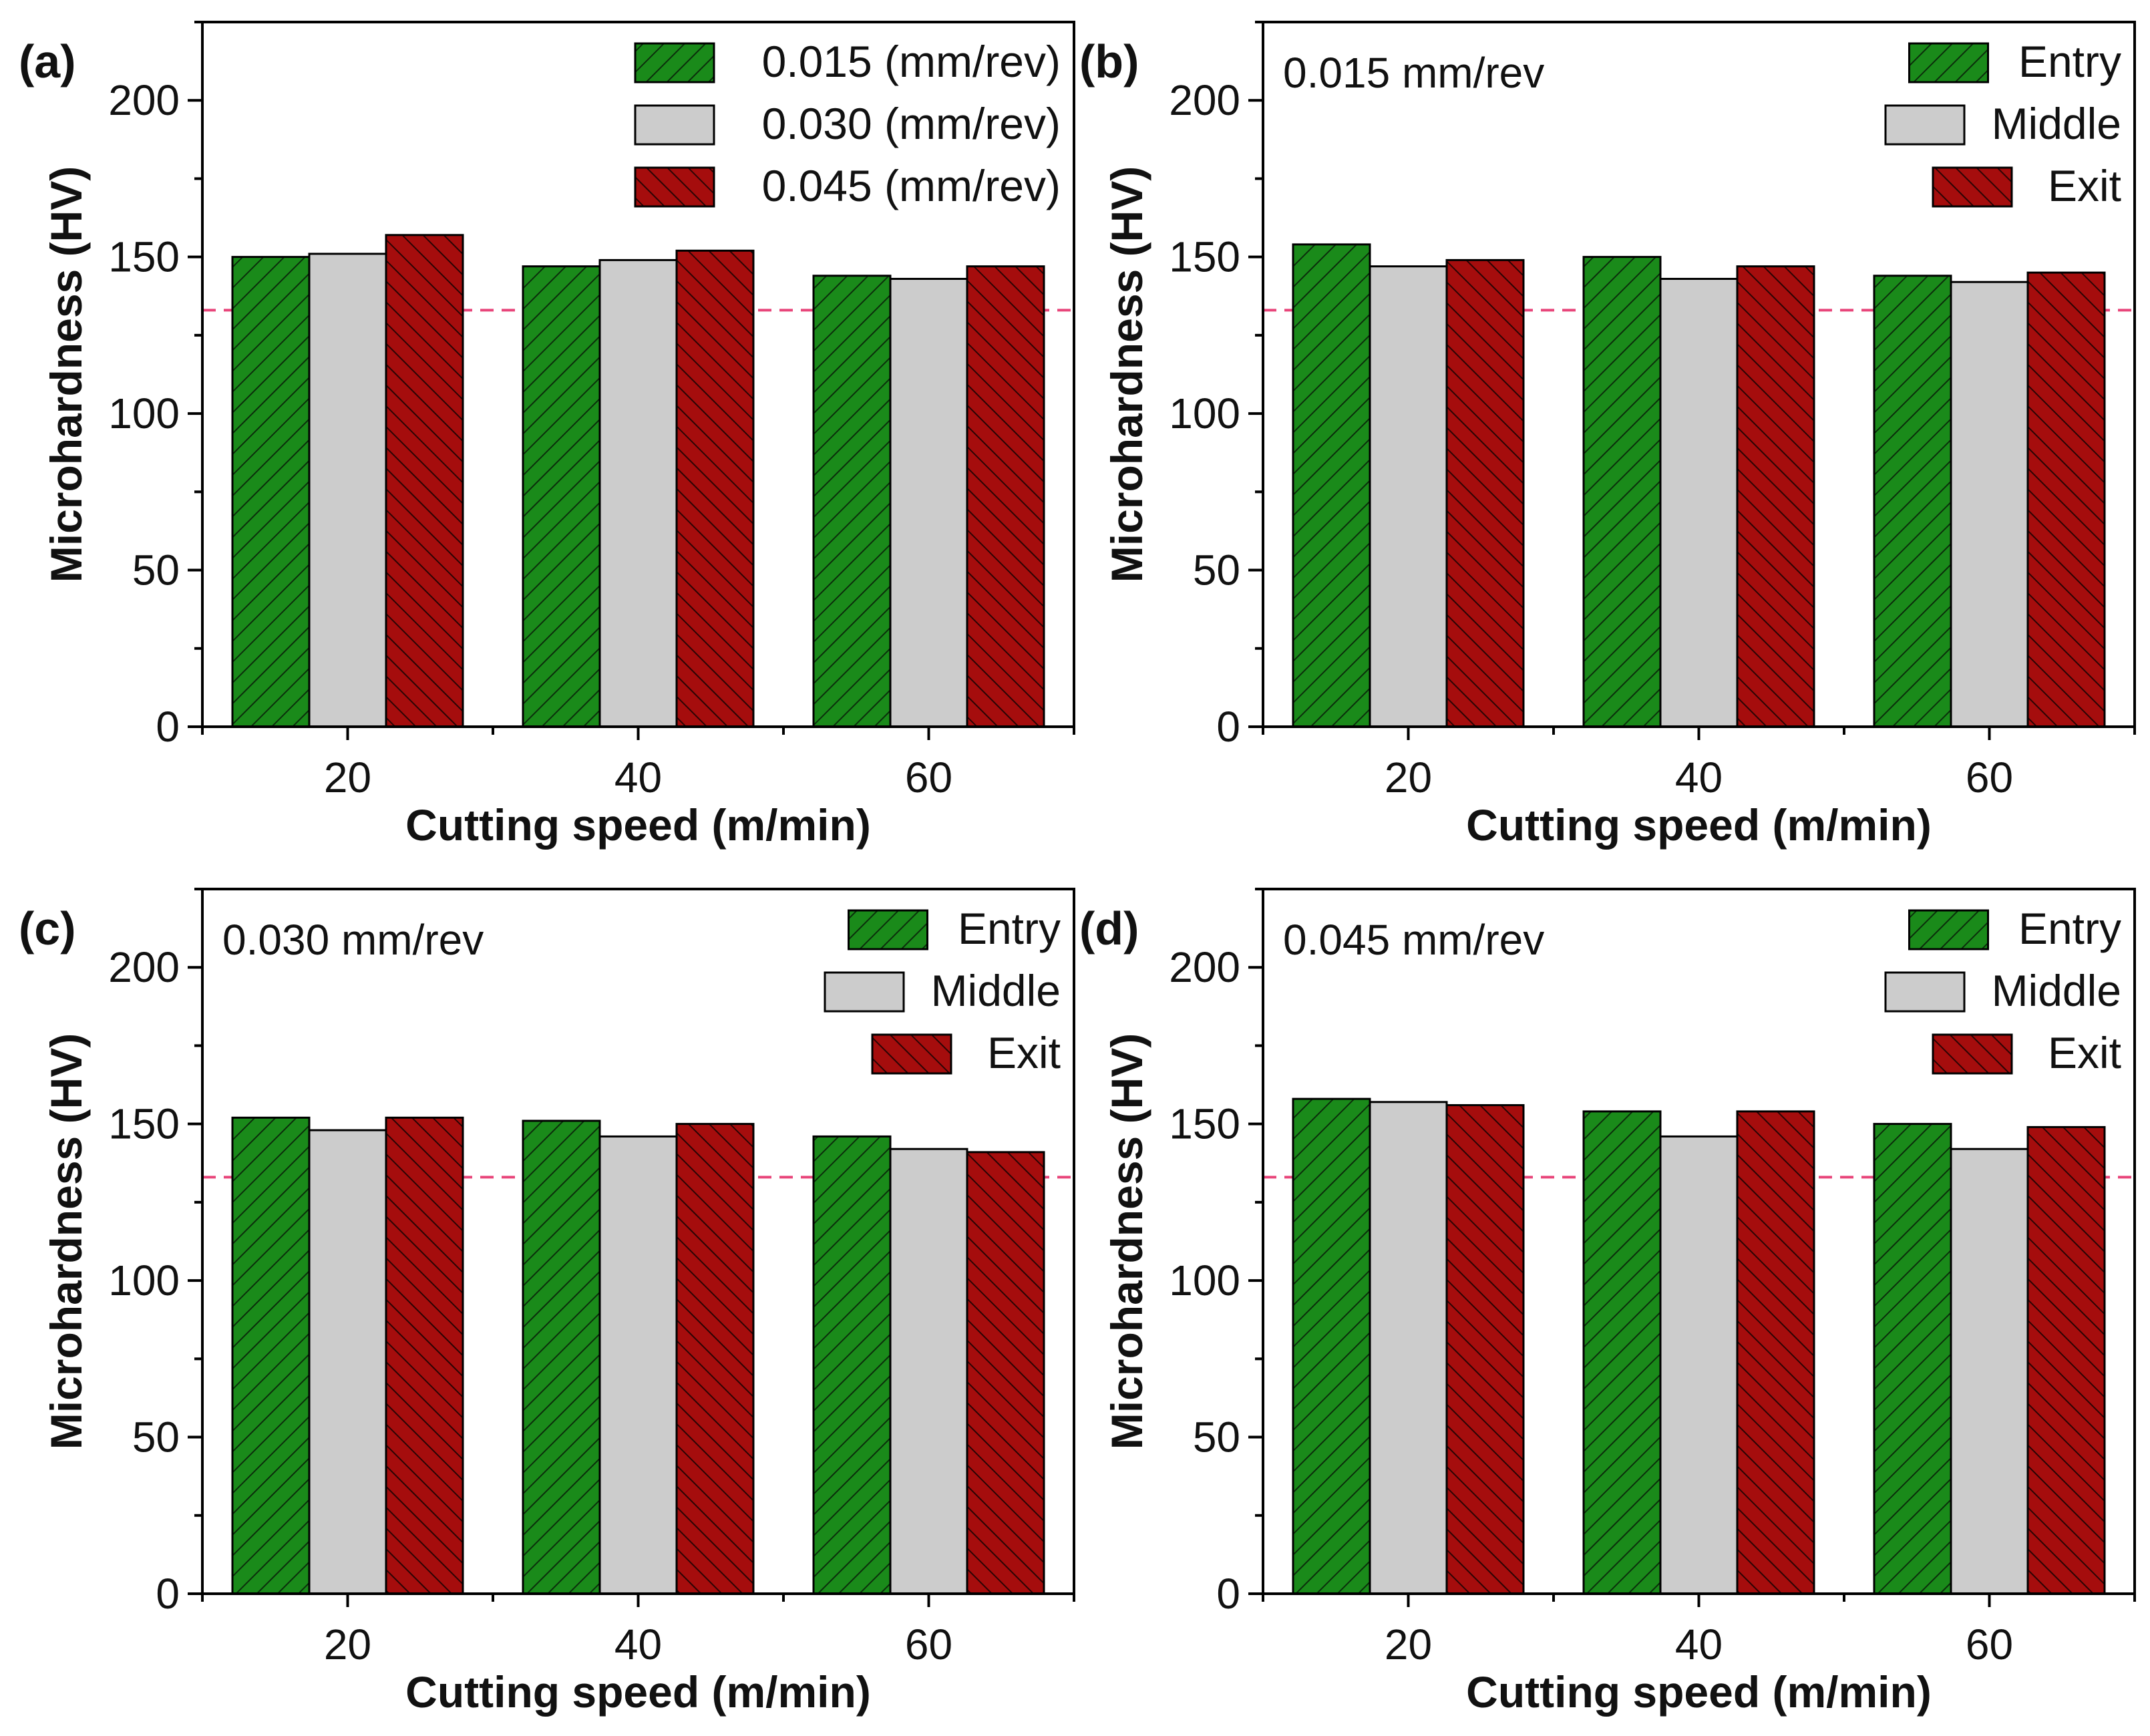  What do you see at coordinates (353, 940) in the screenshot?
I see `feed-annotation: 0.030 mm/rev` at bounding box center [353, 940].